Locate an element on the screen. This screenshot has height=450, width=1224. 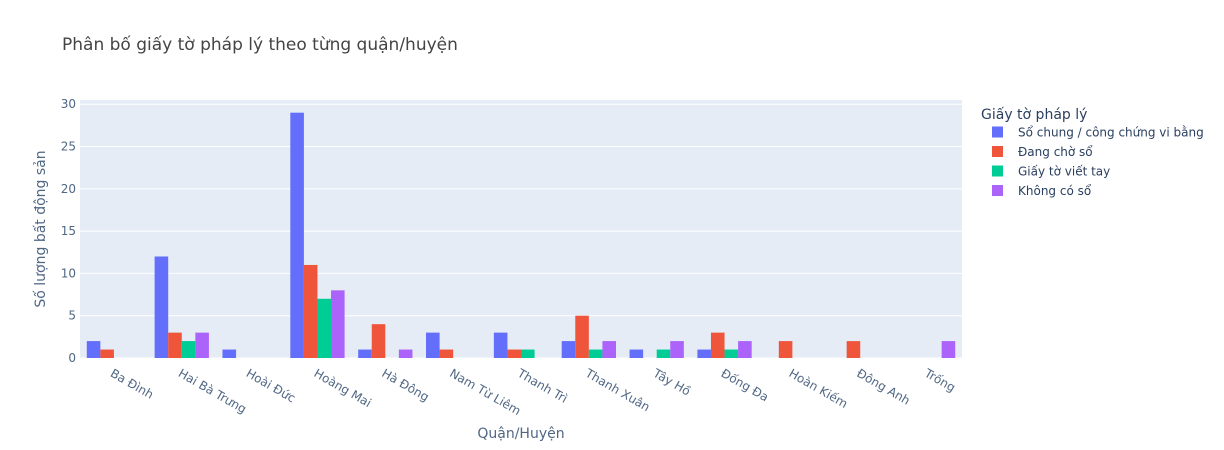
x-tick-label: Nam Từ Liêm is located at coordinates (485, 392).